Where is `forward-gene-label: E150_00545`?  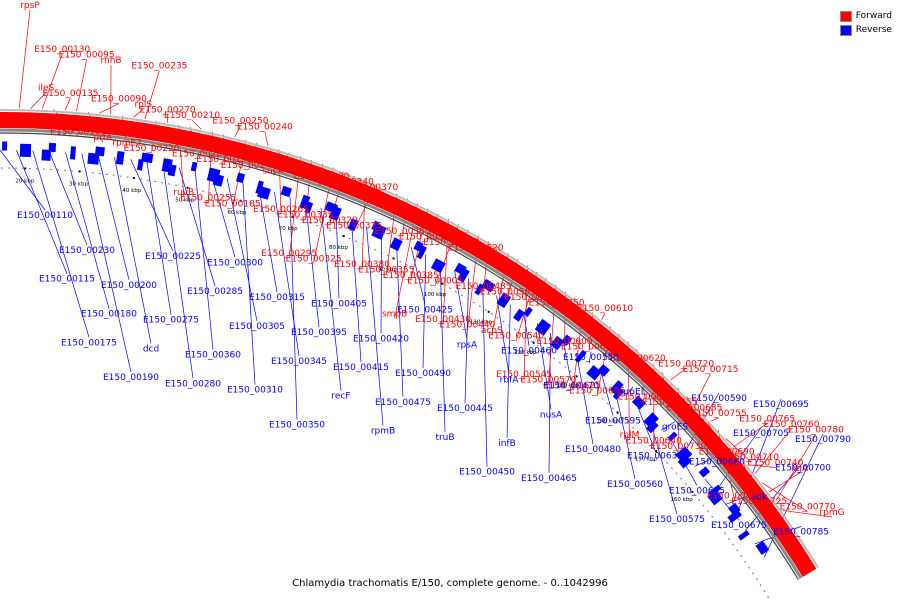
forward-gene-label: E150_00545 is located at coordinates (524, 375).